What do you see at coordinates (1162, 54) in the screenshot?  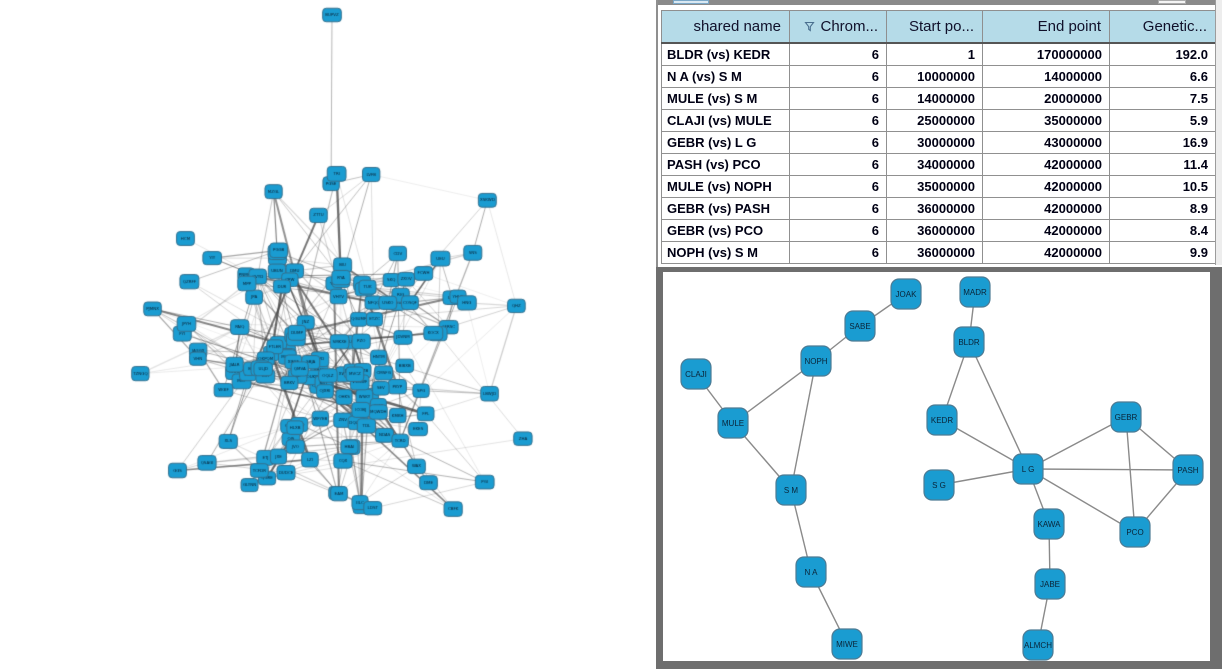 I see `table-cell: 192.0` at bounding box center [1162, 54].